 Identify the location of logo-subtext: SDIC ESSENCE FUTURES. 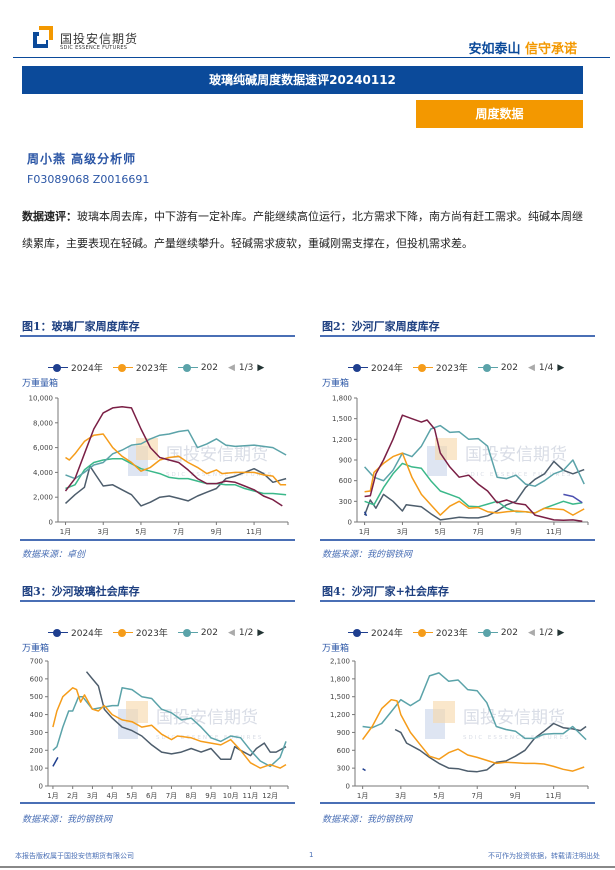
(94, 48).